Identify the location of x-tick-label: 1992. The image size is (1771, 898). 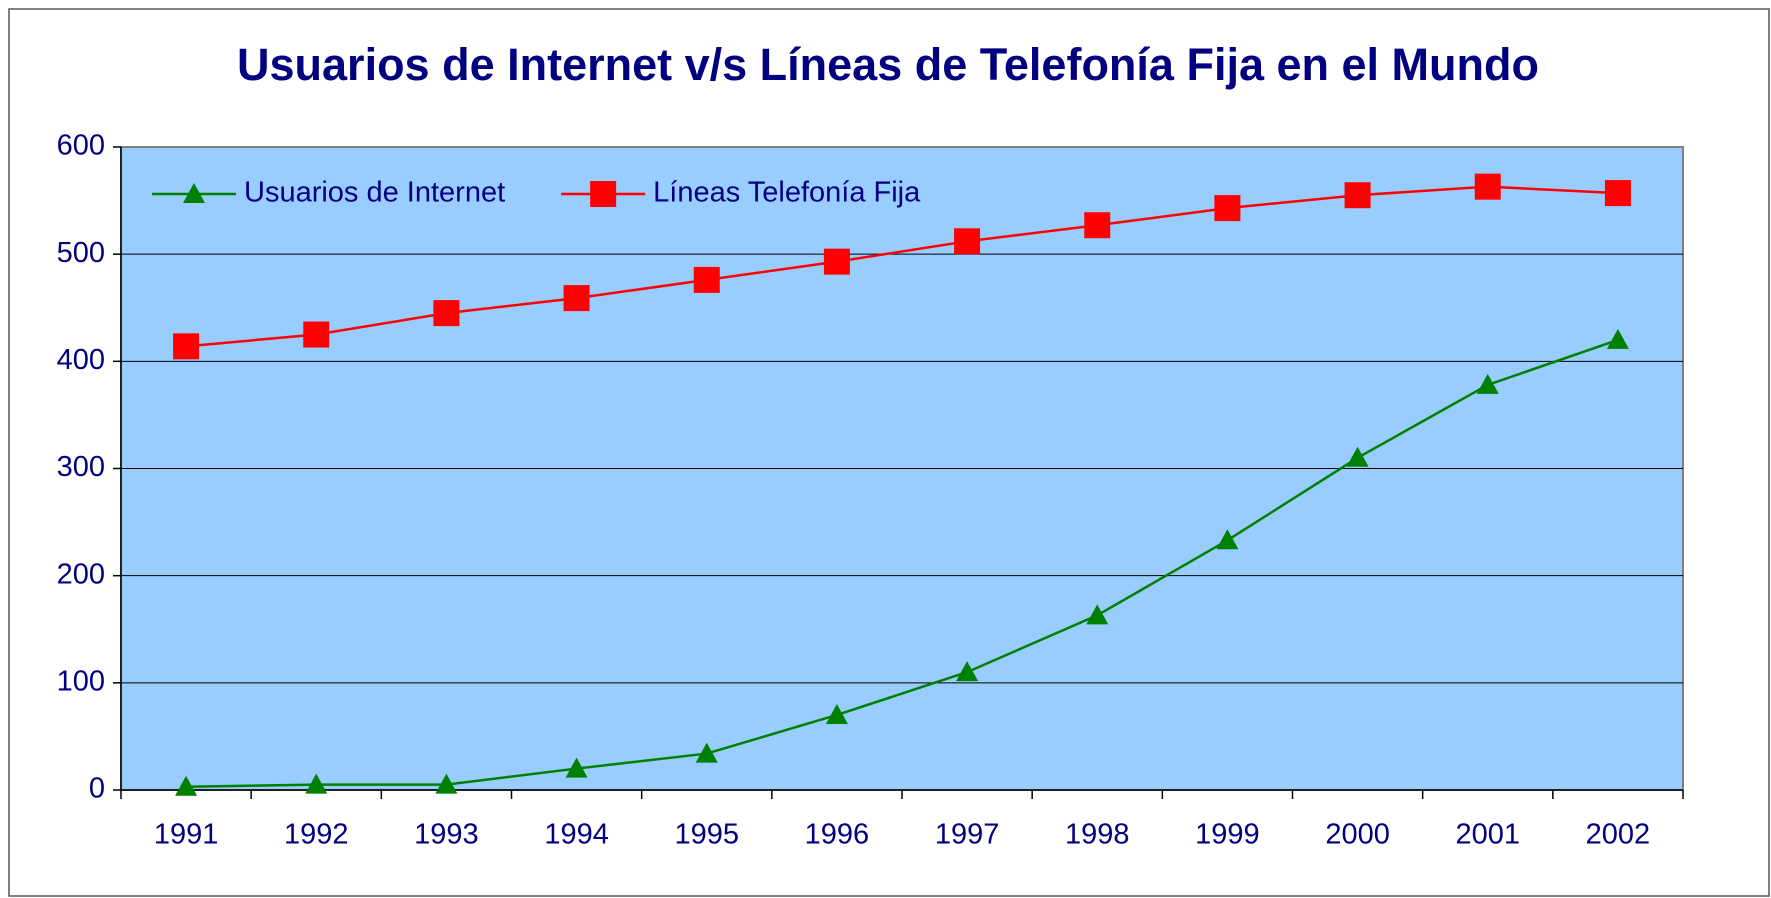
(316, 835).